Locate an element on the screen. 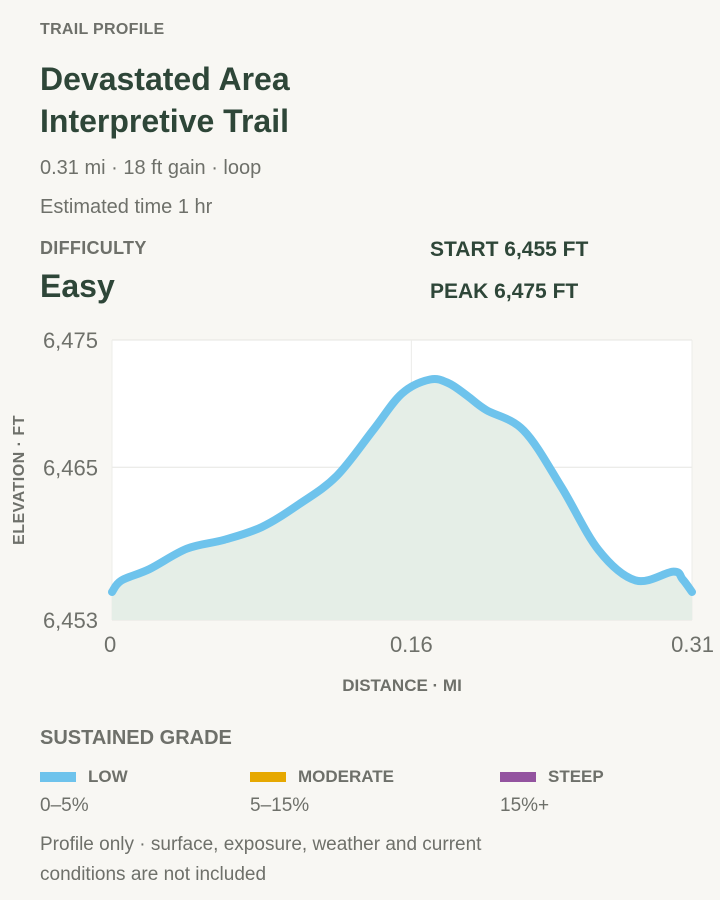 The height and width of the screenshot is (900, 720). legend-label-low: LOW is located at coordinates (108, 776).